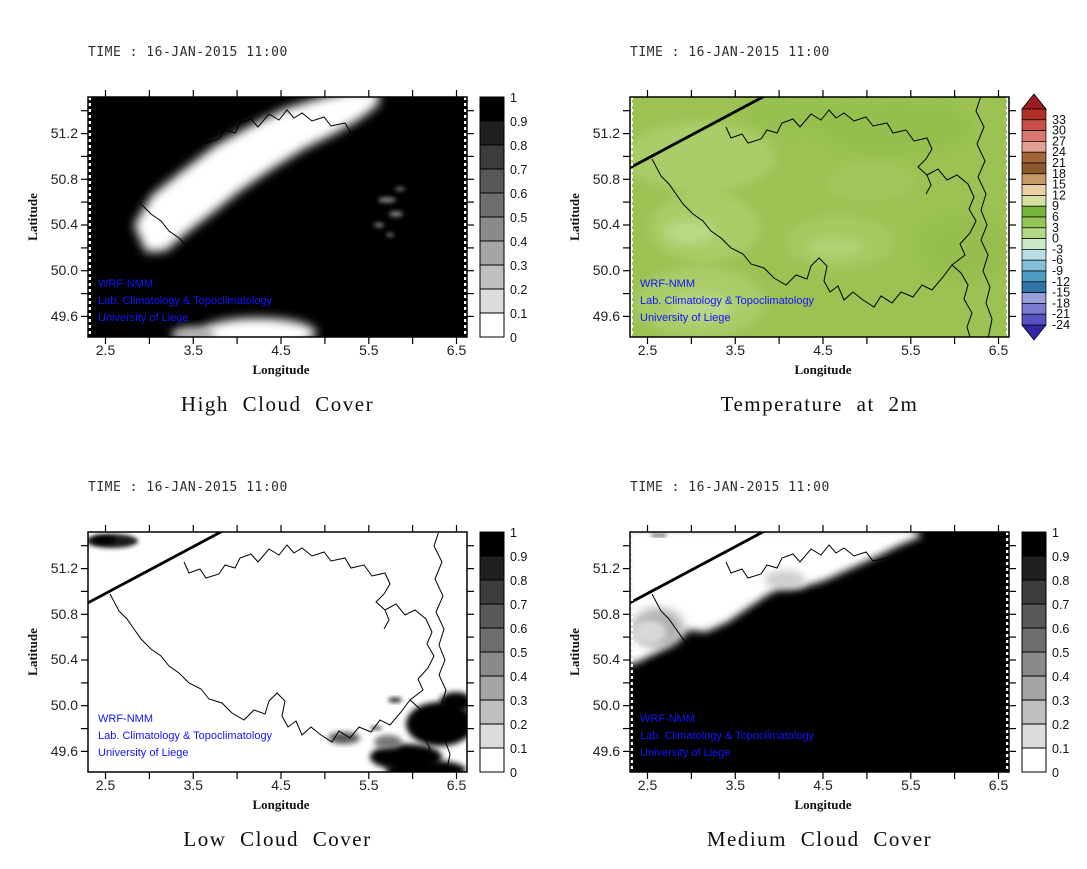 The width and height of the screenshot is (1087, 869). Describe the element at coordinates (819, 839) in the screenshot. I see `panel-title: Medium Cloud Cover` at that location.